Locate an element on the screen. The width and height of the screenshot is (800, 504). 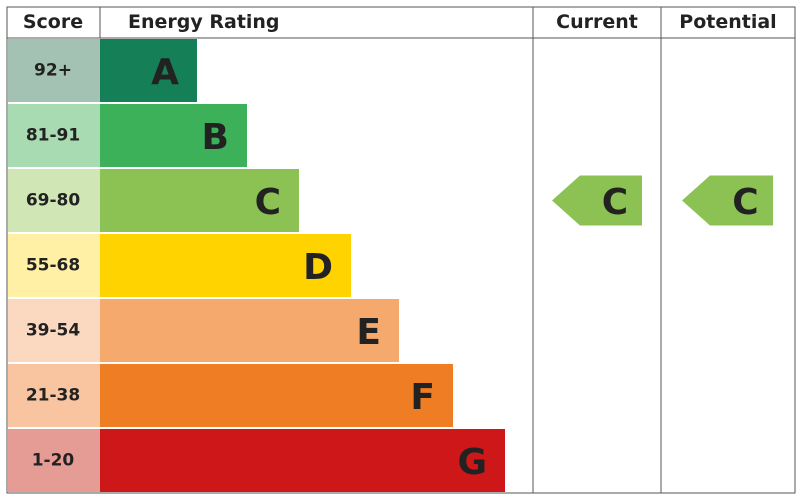
rating-letter: A is located at coordinates (165, 72).